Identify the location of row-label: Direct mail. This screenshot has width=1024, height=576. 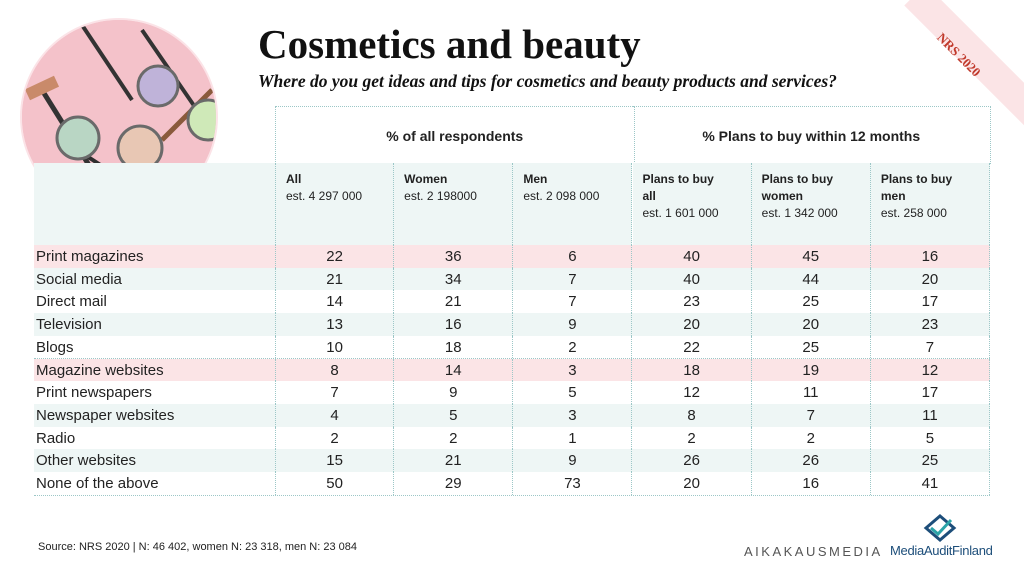
(71, 302).